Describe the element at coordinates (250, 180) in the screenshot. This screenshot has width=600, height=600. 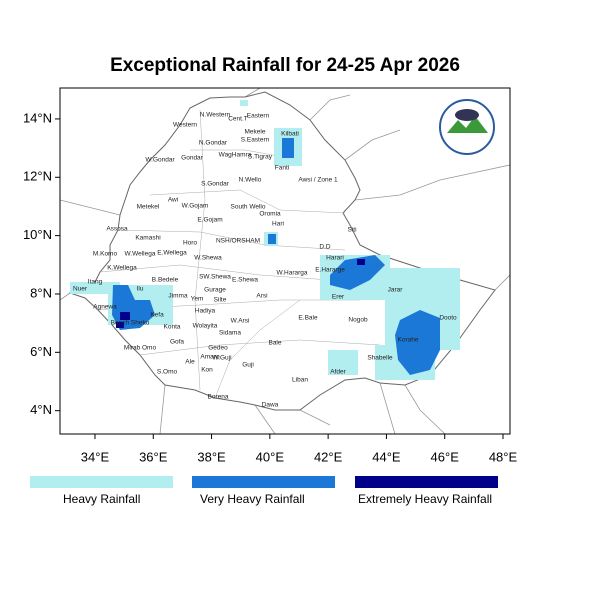
I see `region-label: N.Wello` at that location.